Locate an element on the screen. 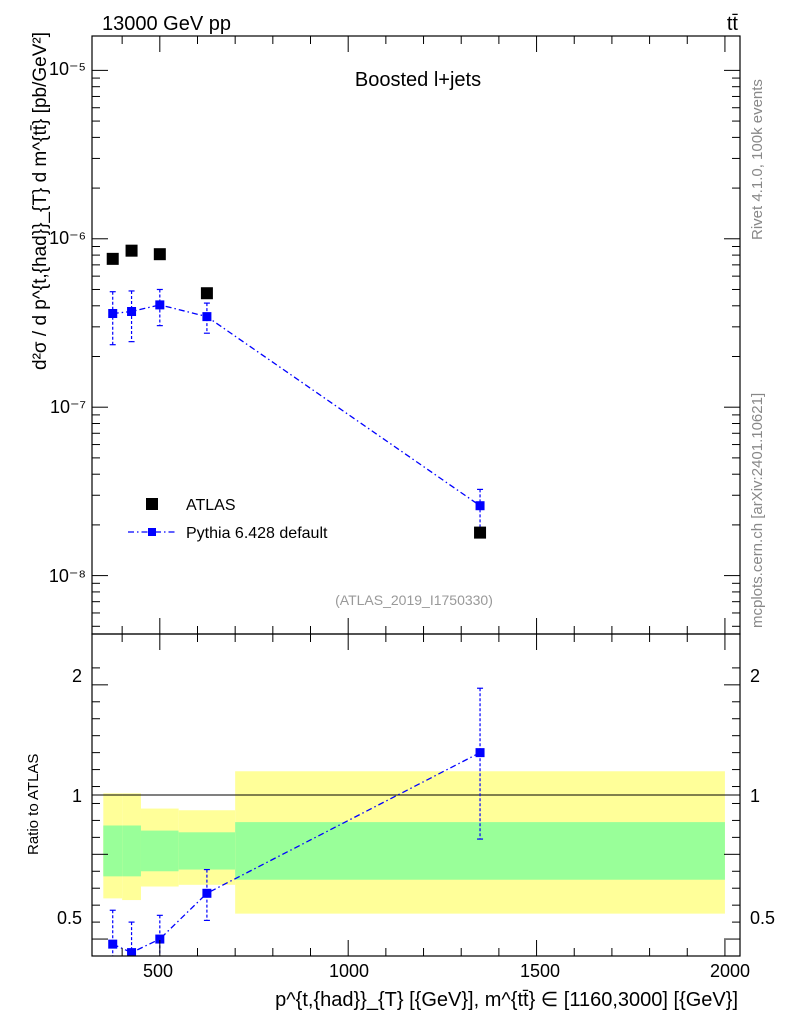 The image size is (786, 1024). header-right: tt̄ is located at coordinates (733, 24).